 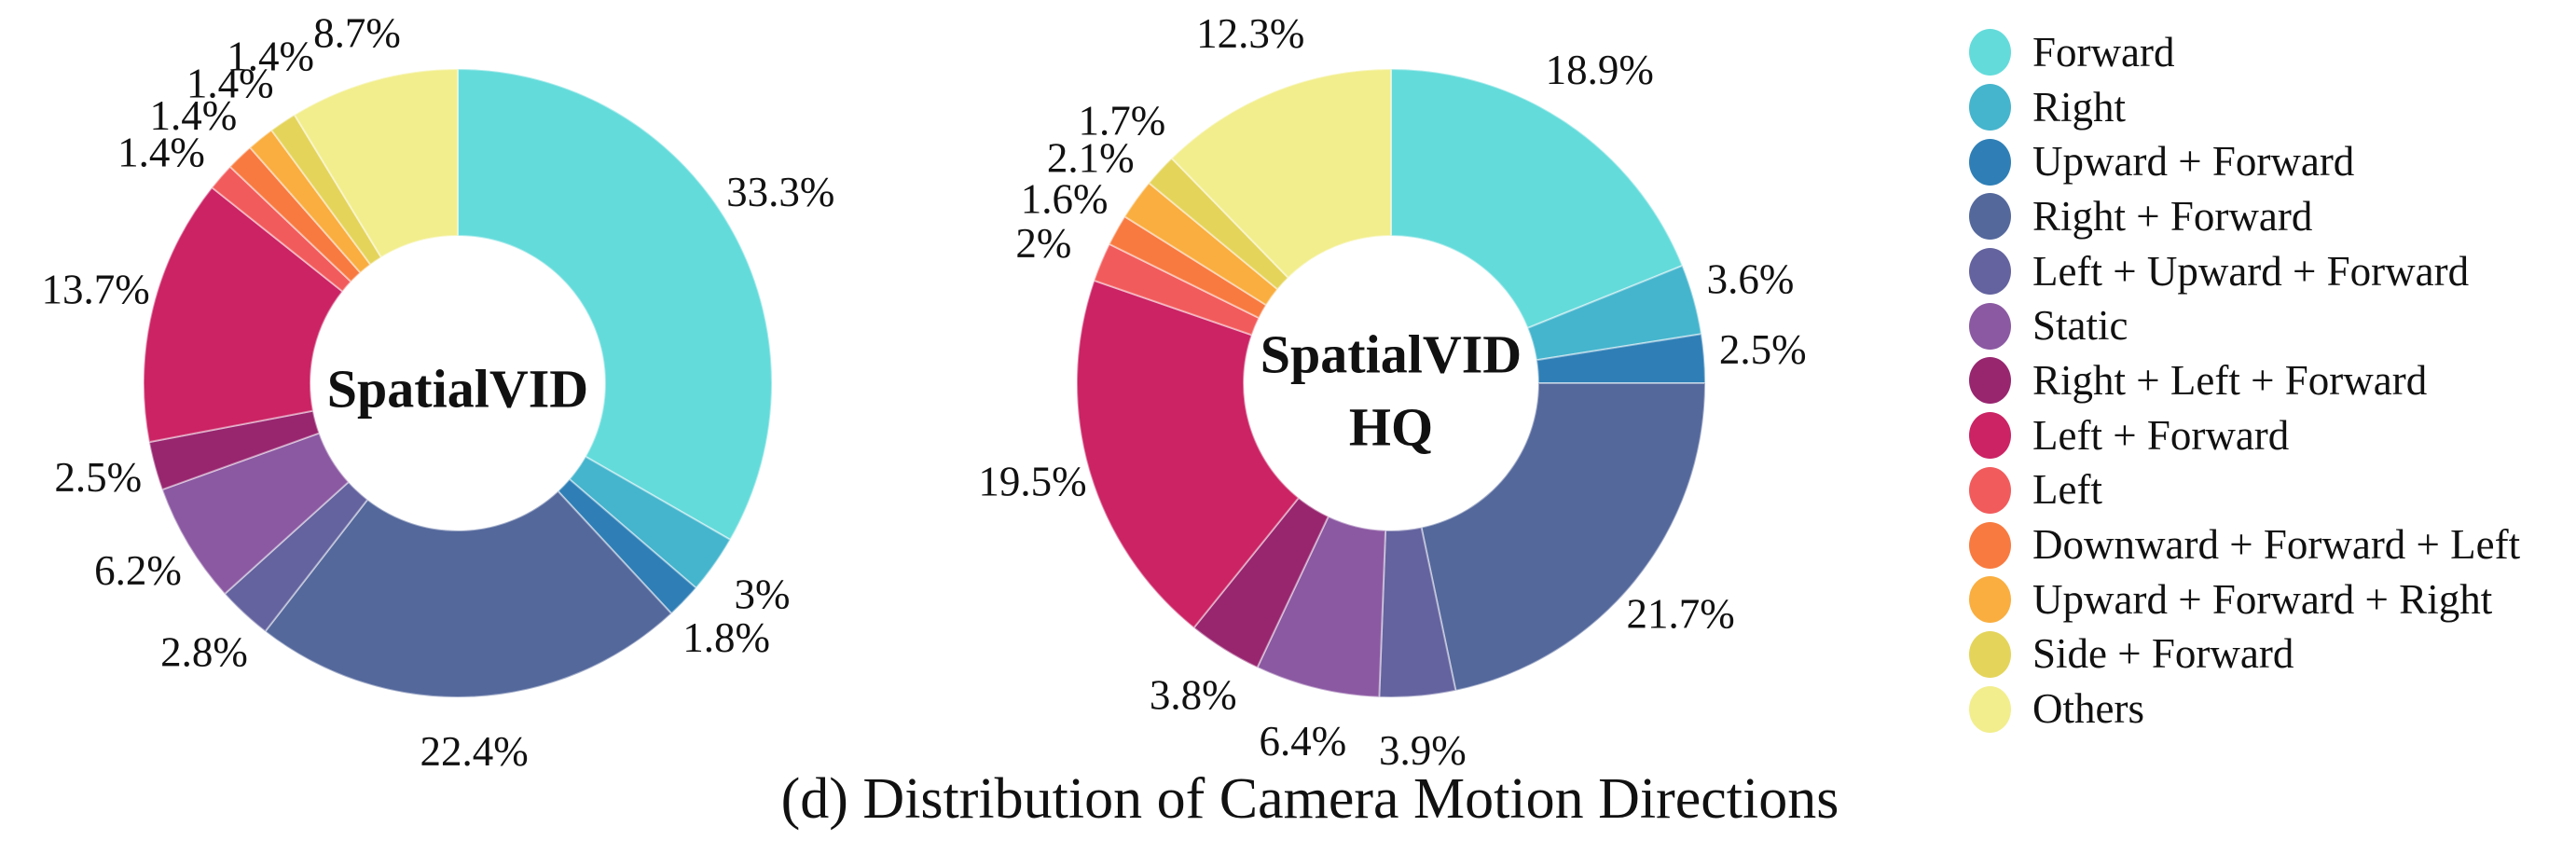 What do you see at coordinates (2193, 162) in the screenshot?
I see `legend-label-upward-forward: Upward + Forward` at bounding box center [2193, 162].